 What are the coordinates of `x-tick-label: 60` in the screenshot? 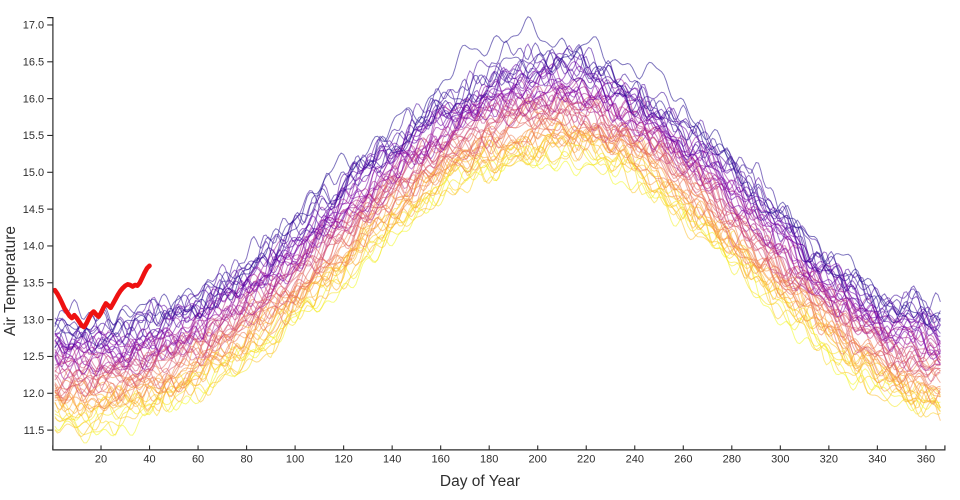 It's located at (198, 460).